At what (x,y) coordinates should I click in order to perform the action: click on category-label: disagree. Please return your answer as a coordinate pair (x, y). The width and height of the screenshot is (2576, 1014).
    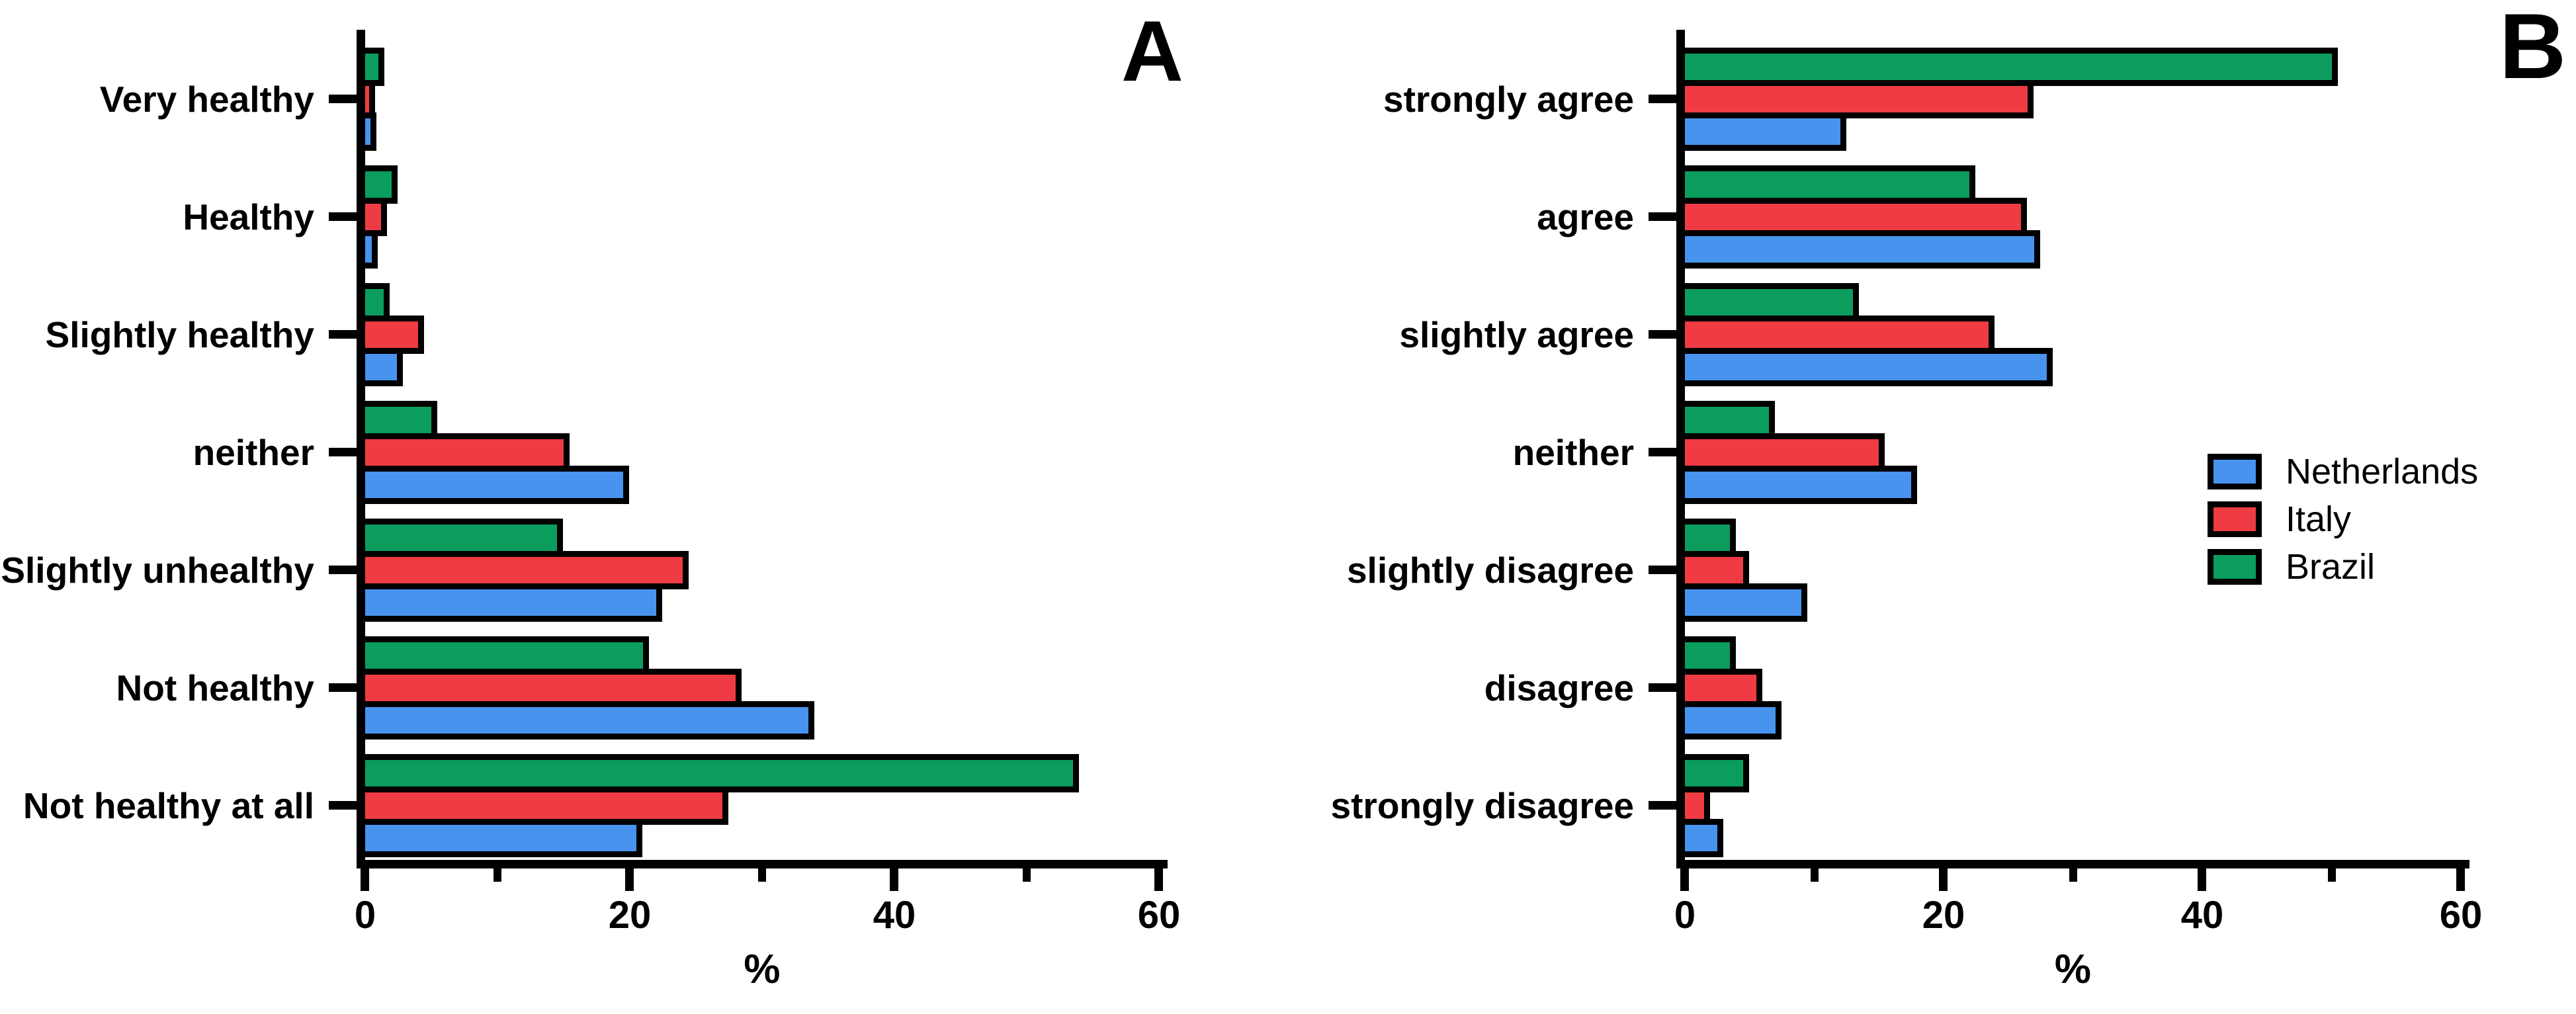
    Looking at the image, I should click on (1559, 687).